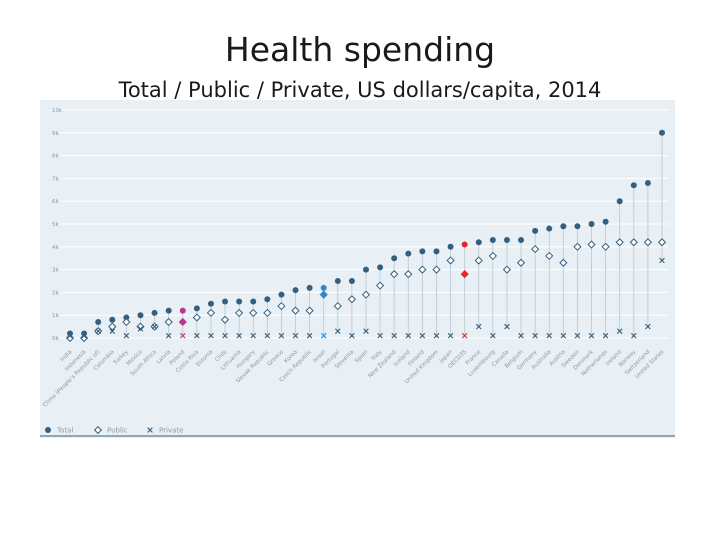 This screenshot has height=540, width=720. I want to click on legend: Total Public Private, so click(114, 430).